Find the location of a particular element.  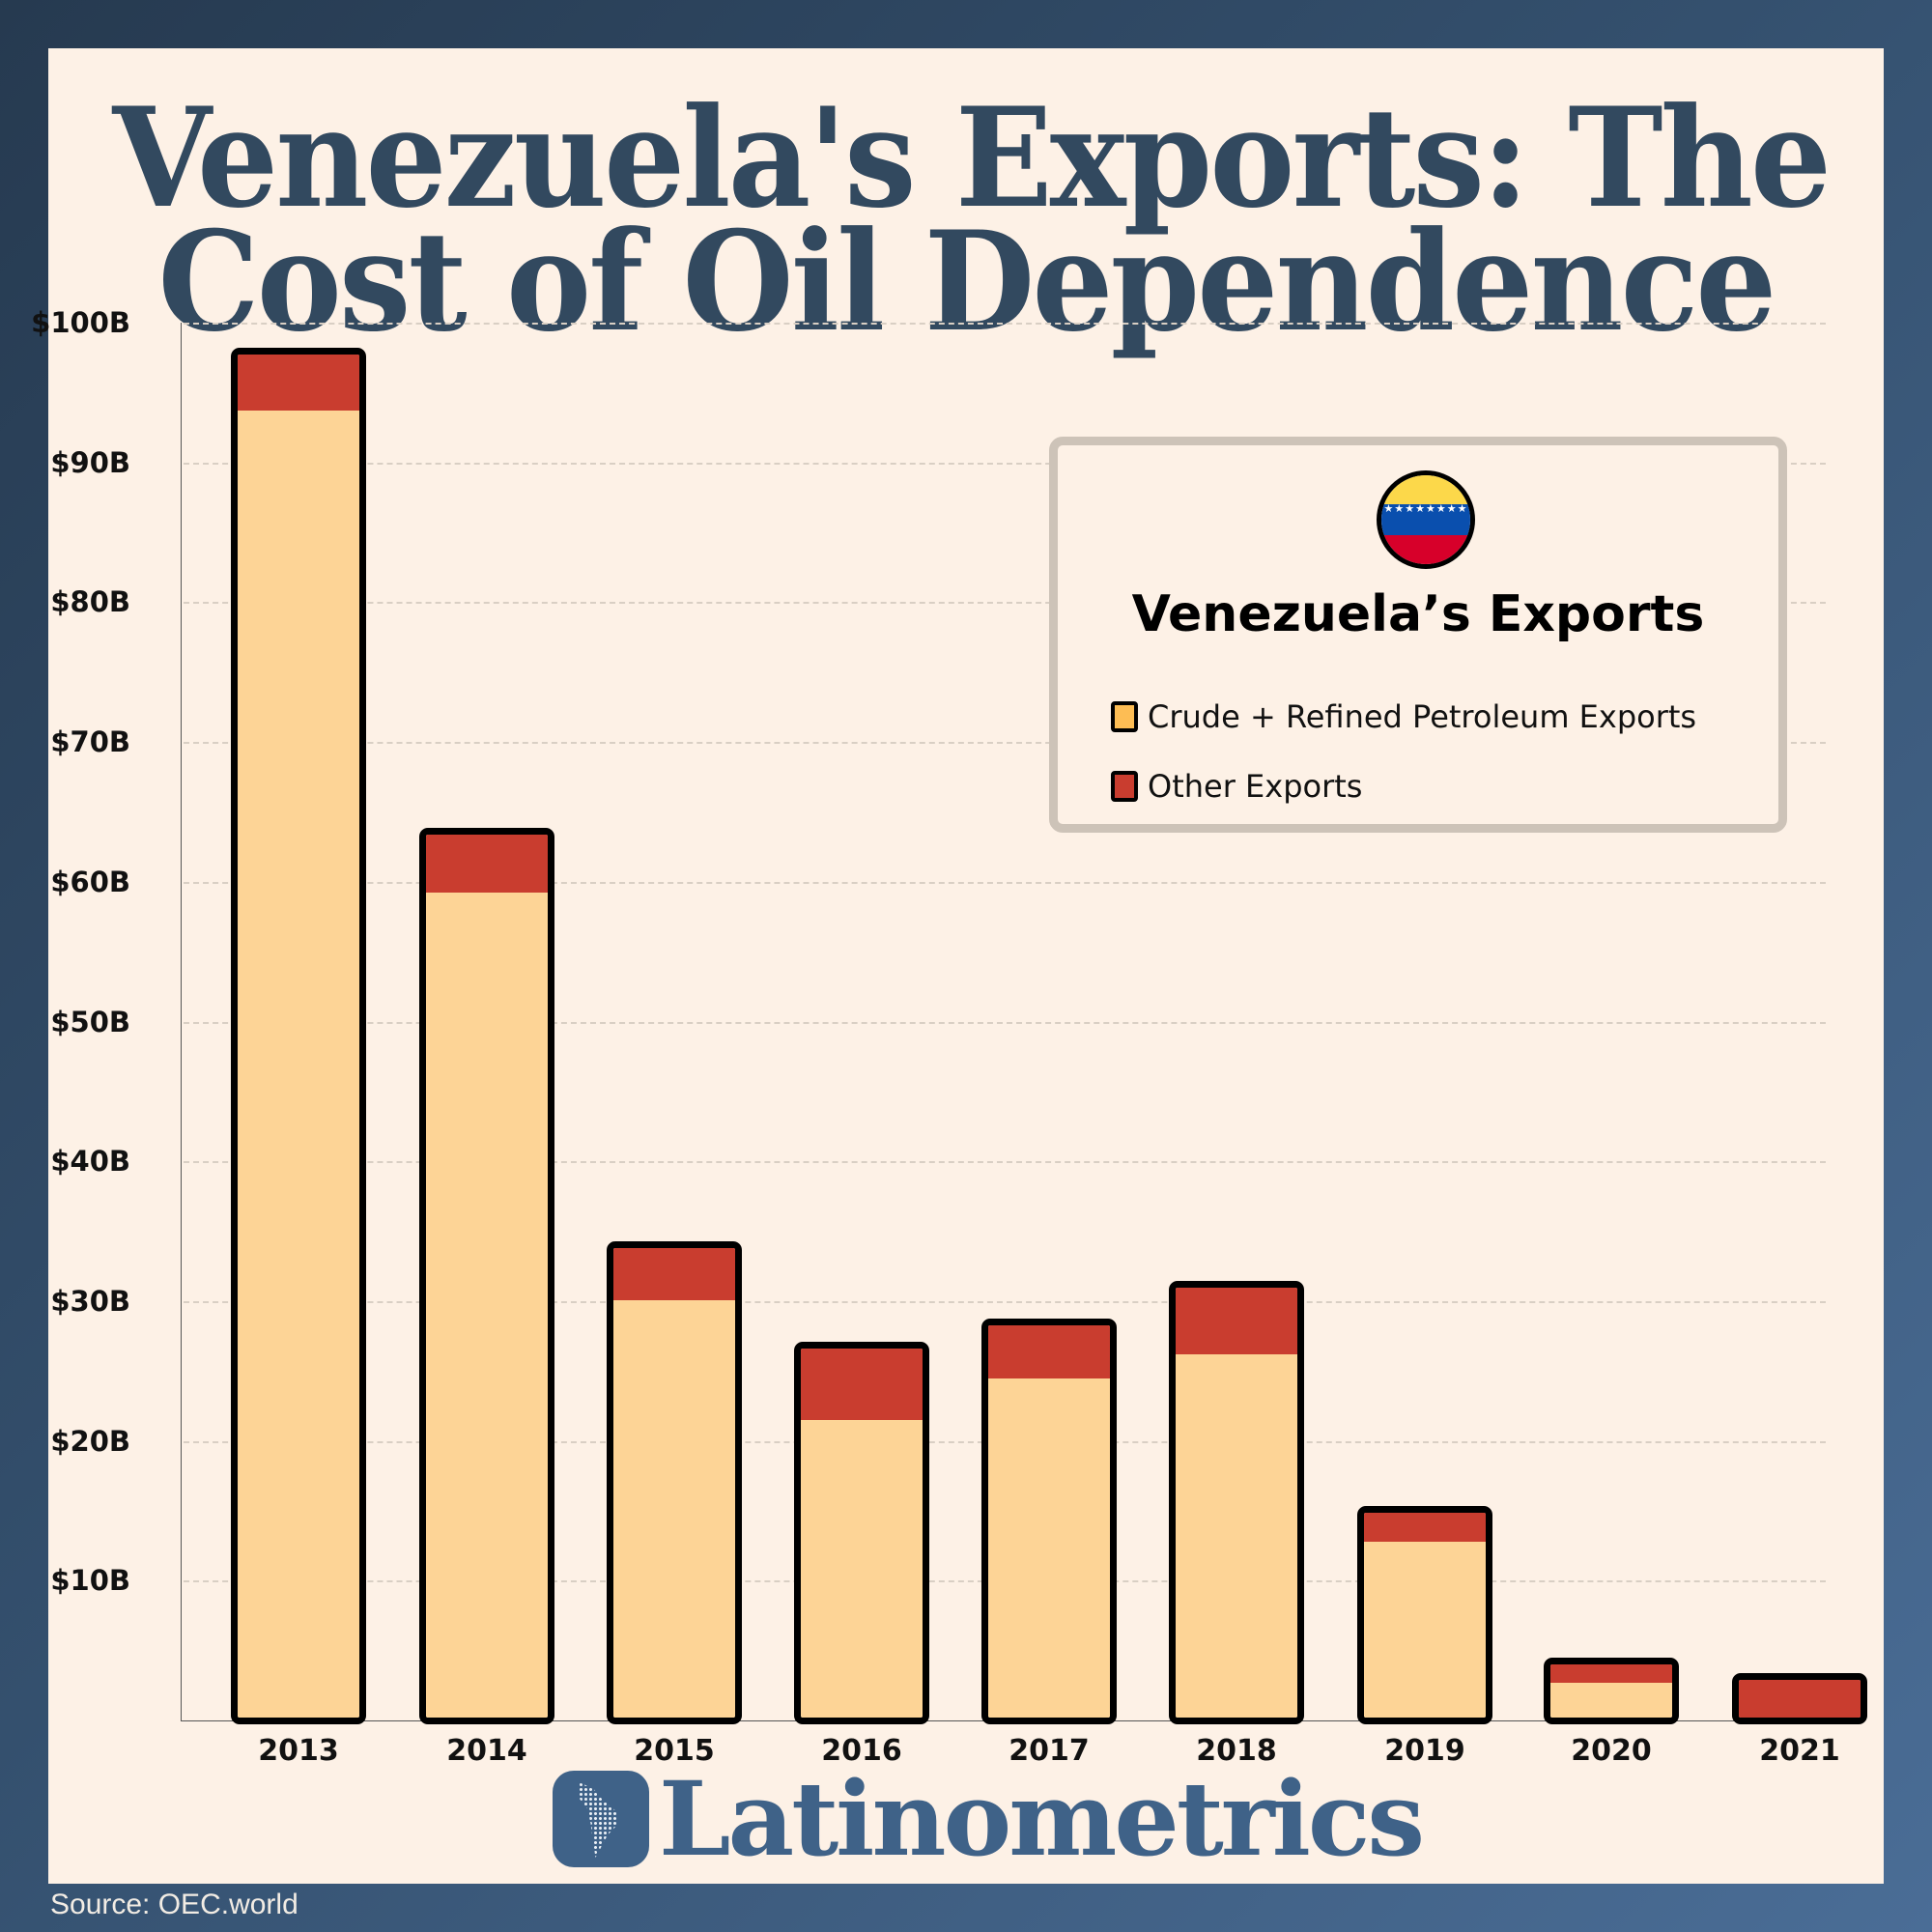

bar-2017 is located at coordinates (1049, 1521).